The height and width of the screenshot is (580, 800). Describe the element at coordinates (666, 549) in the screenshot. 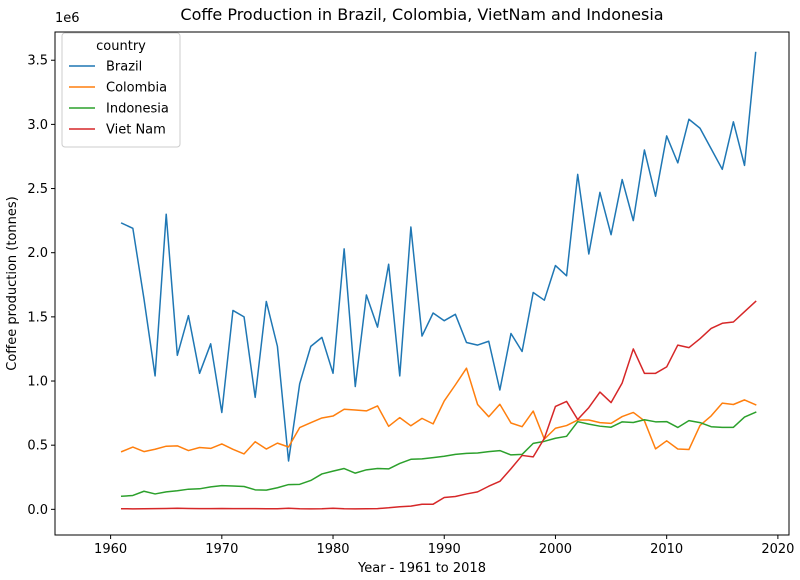

I see `x-tick-label: 2010` at that location.